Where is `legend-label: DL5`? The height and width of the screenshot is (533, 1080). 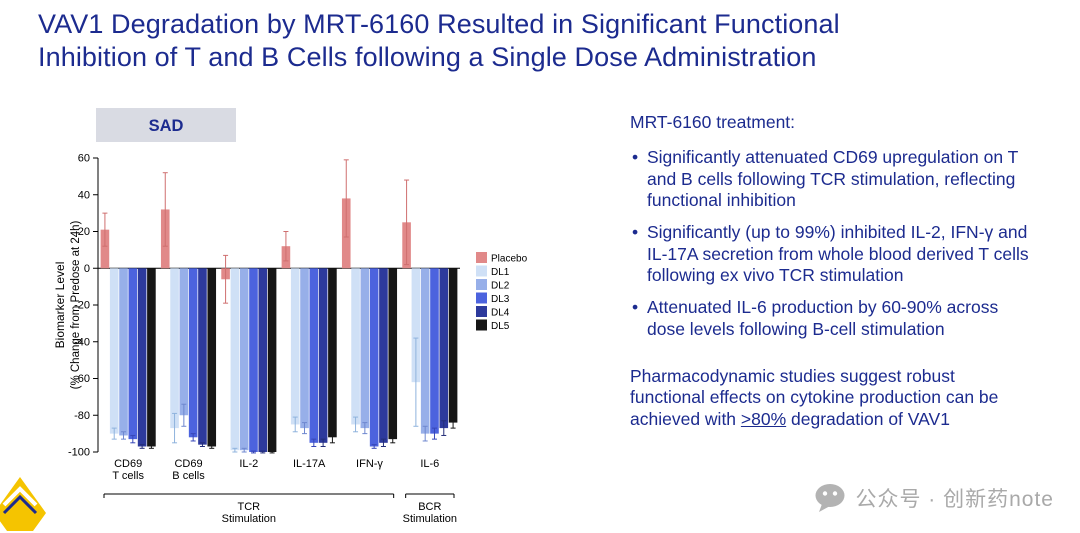 legend-label: DL5 is located at coordinates (500, 326).